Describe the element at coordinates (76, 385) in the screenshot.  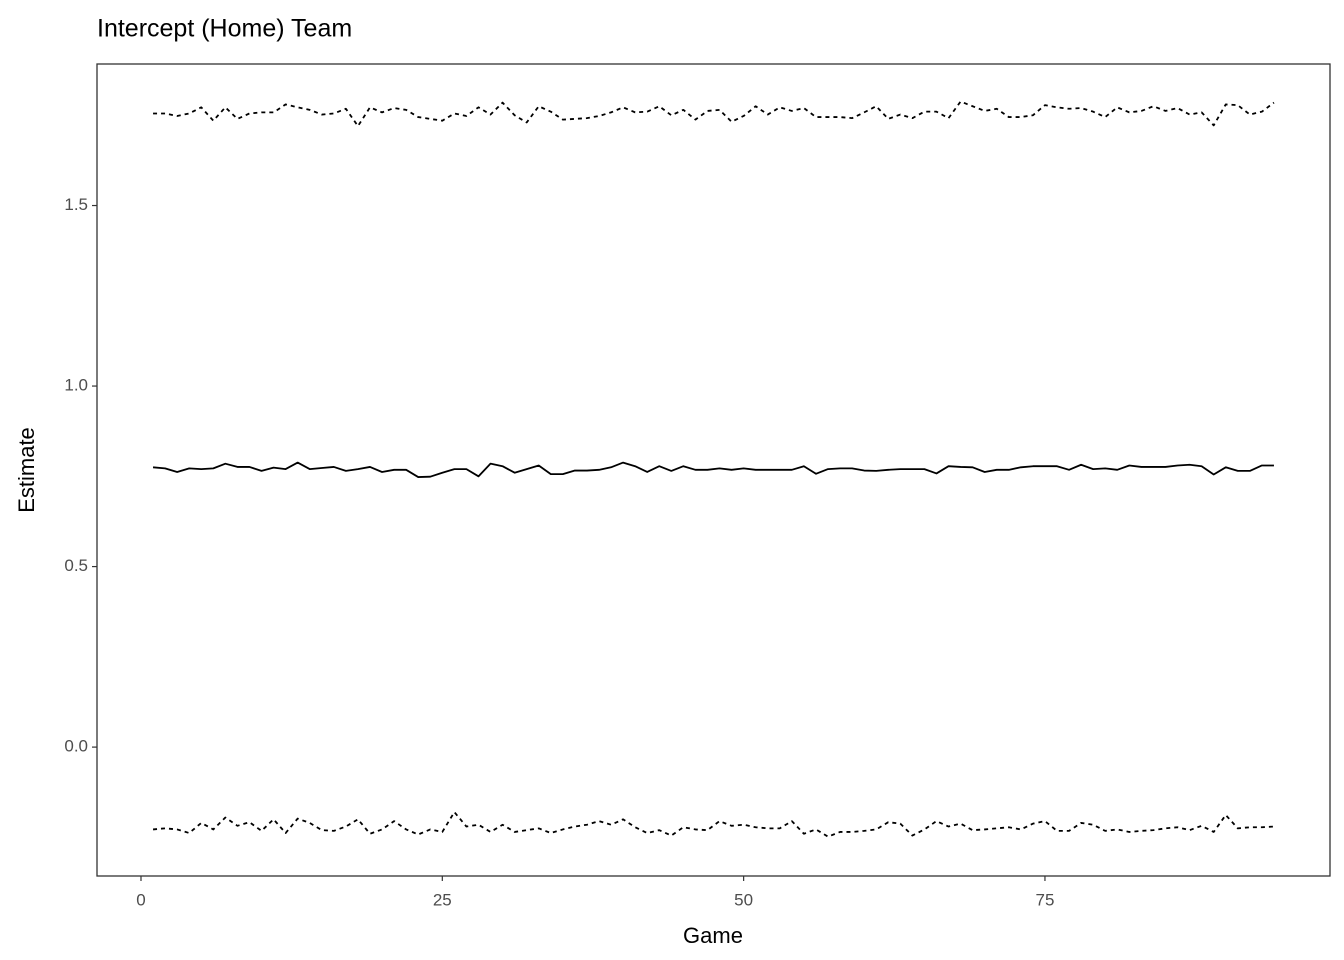
I see `y-tick-label: 1.0` at that location.